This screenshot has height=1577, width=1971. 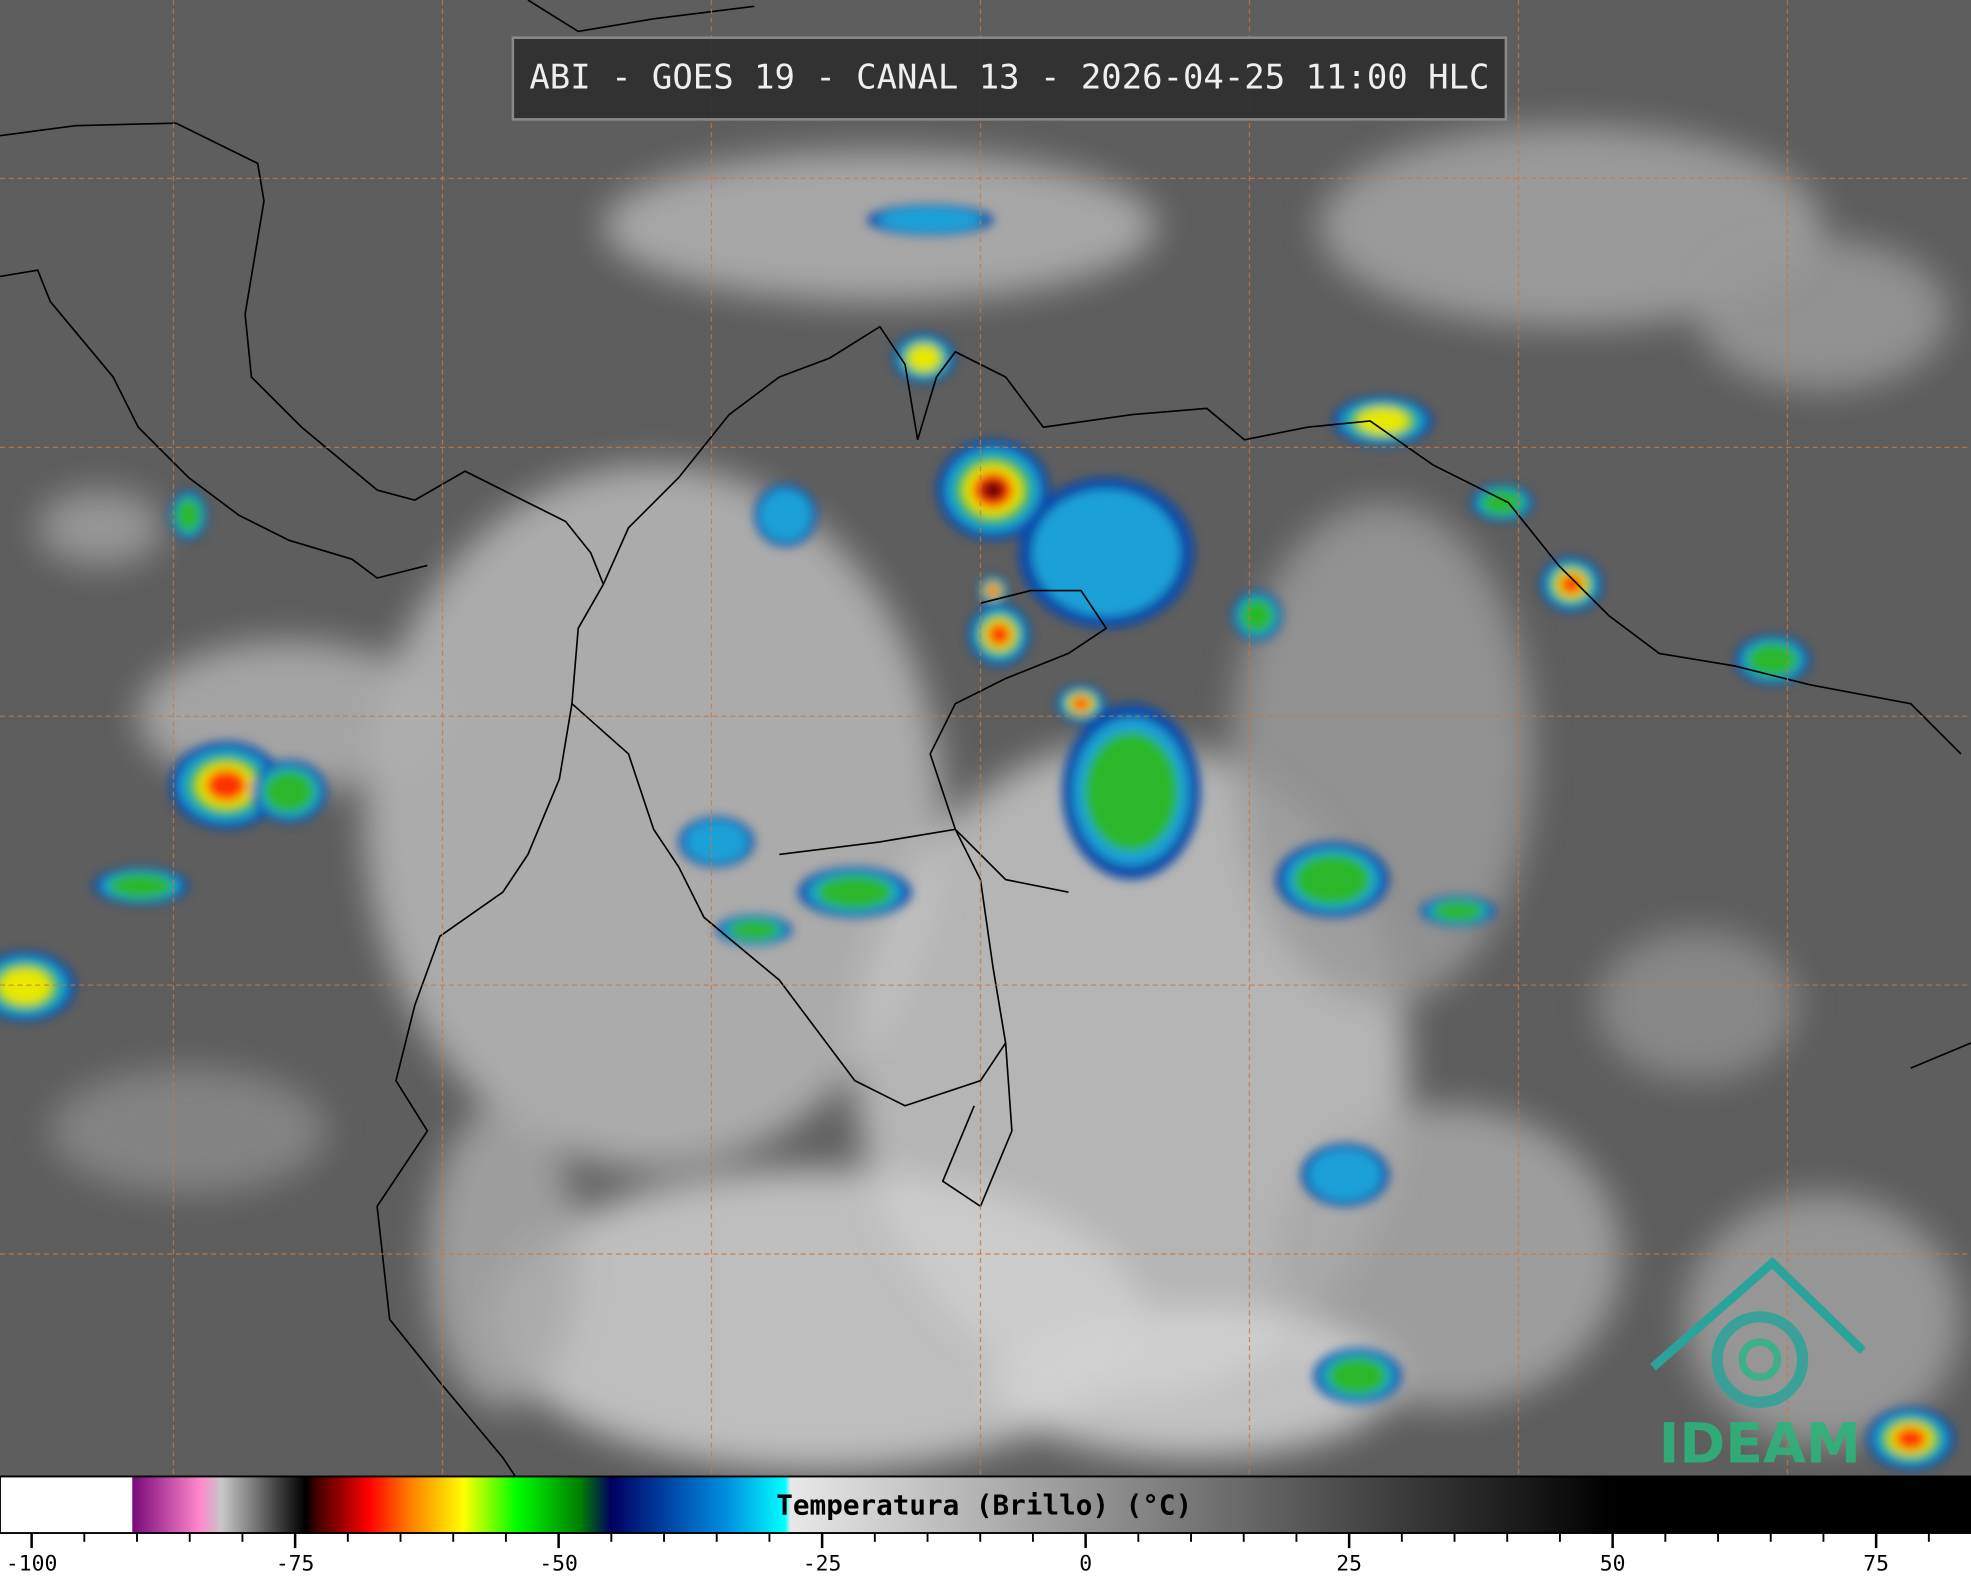 I want to click on tick-label: 25, so click(x=1349, y=1563).